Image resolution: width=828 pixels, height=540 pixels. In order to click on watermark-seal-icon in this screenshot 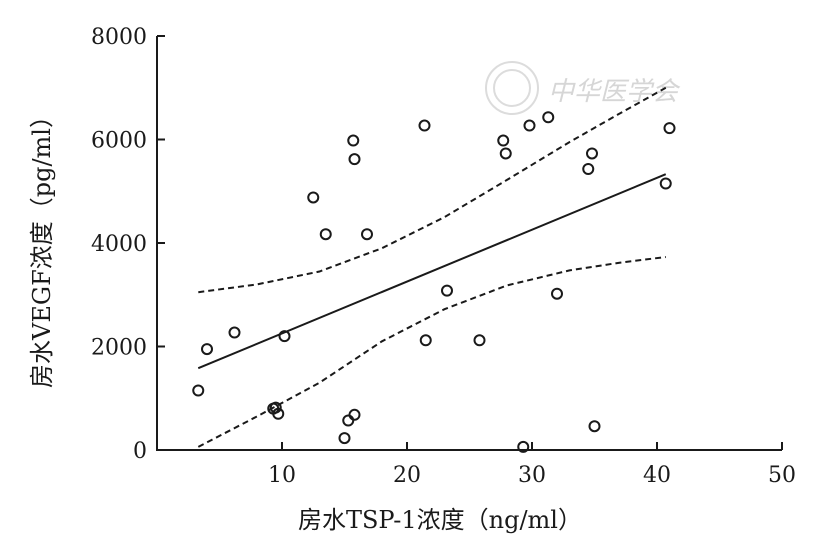, I will do `click(512, 88)`.